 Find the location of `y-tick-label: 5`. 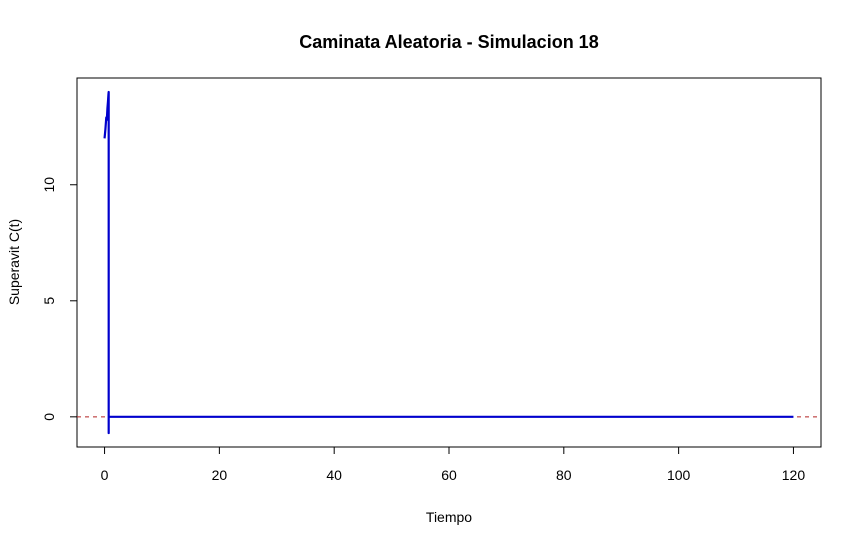

y-tick-label: 5 is located at coordinates (49, 301).